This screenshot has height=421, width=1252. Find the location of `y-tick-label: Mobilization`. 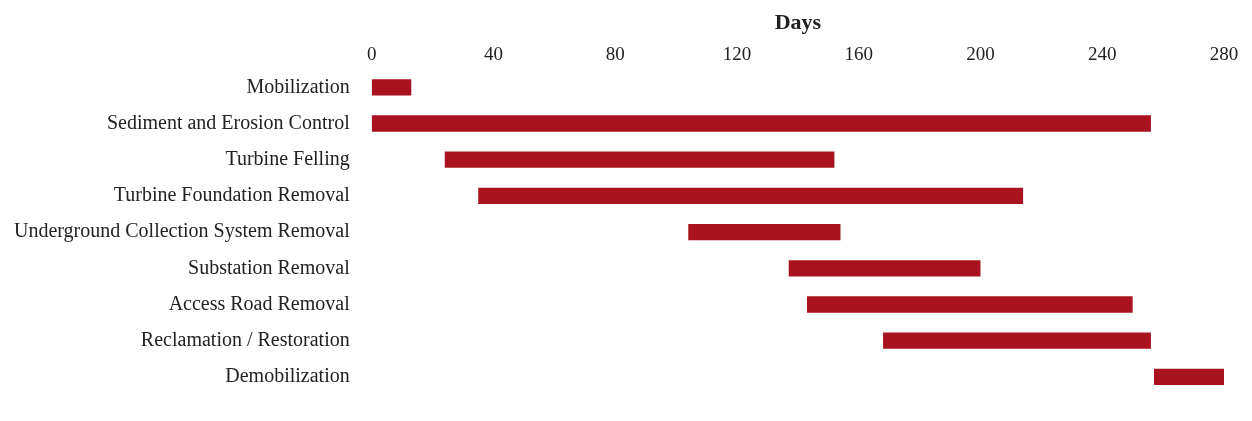

y-tick-label: Mobilization is located at coordinates (298, 85).